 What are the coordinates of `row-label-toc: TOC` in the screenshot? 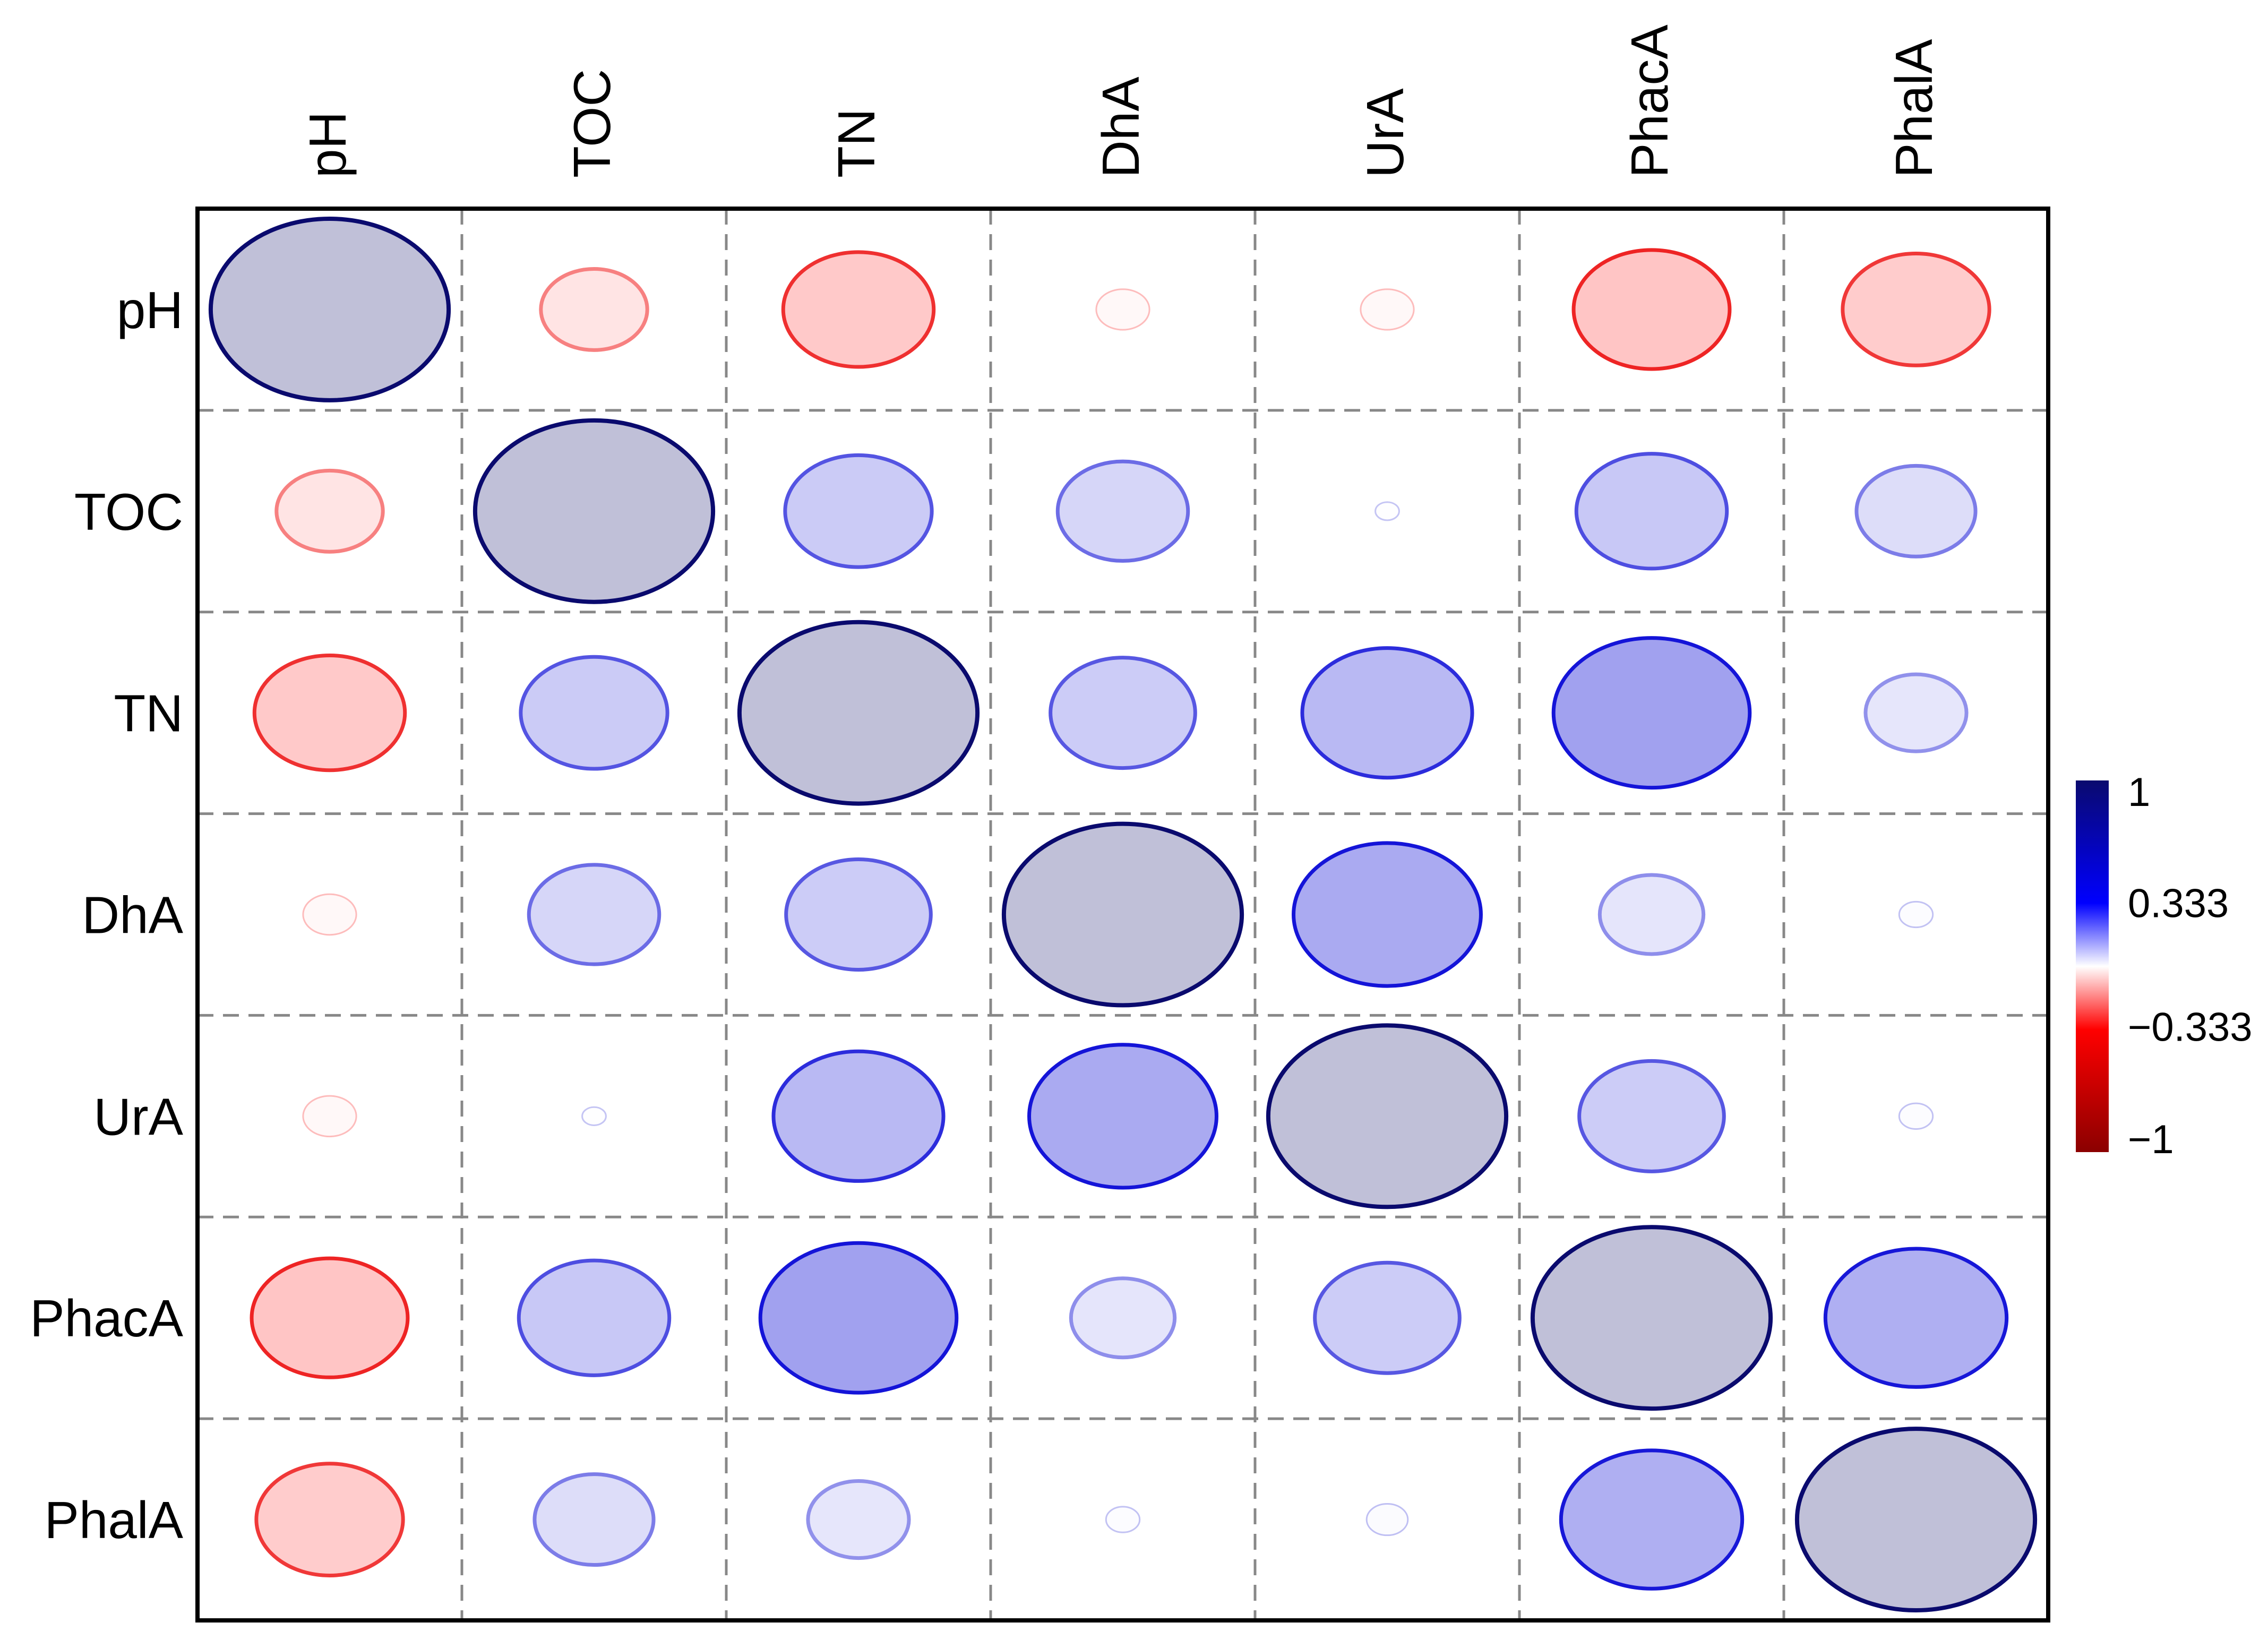 It's located at (128, 512).